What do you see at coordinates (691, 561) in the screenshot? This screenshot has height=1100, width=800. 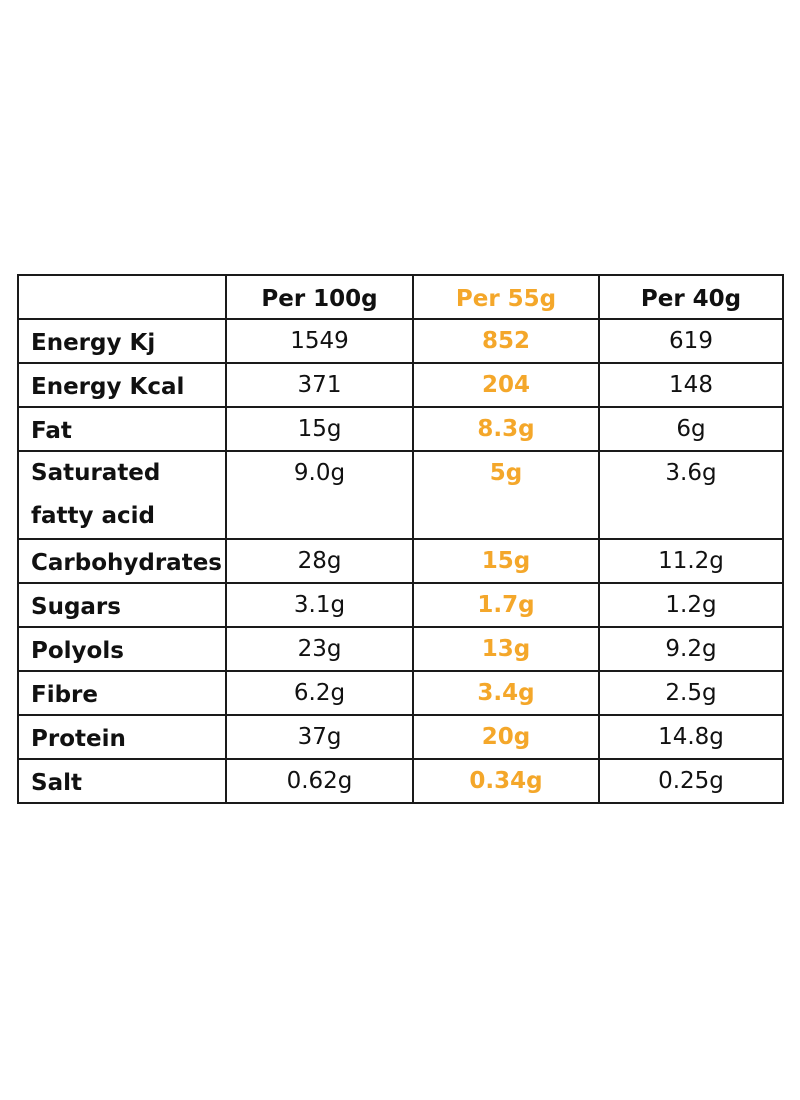 I see `value-per-40g: 11.2g` at bounding box center [691, 561].